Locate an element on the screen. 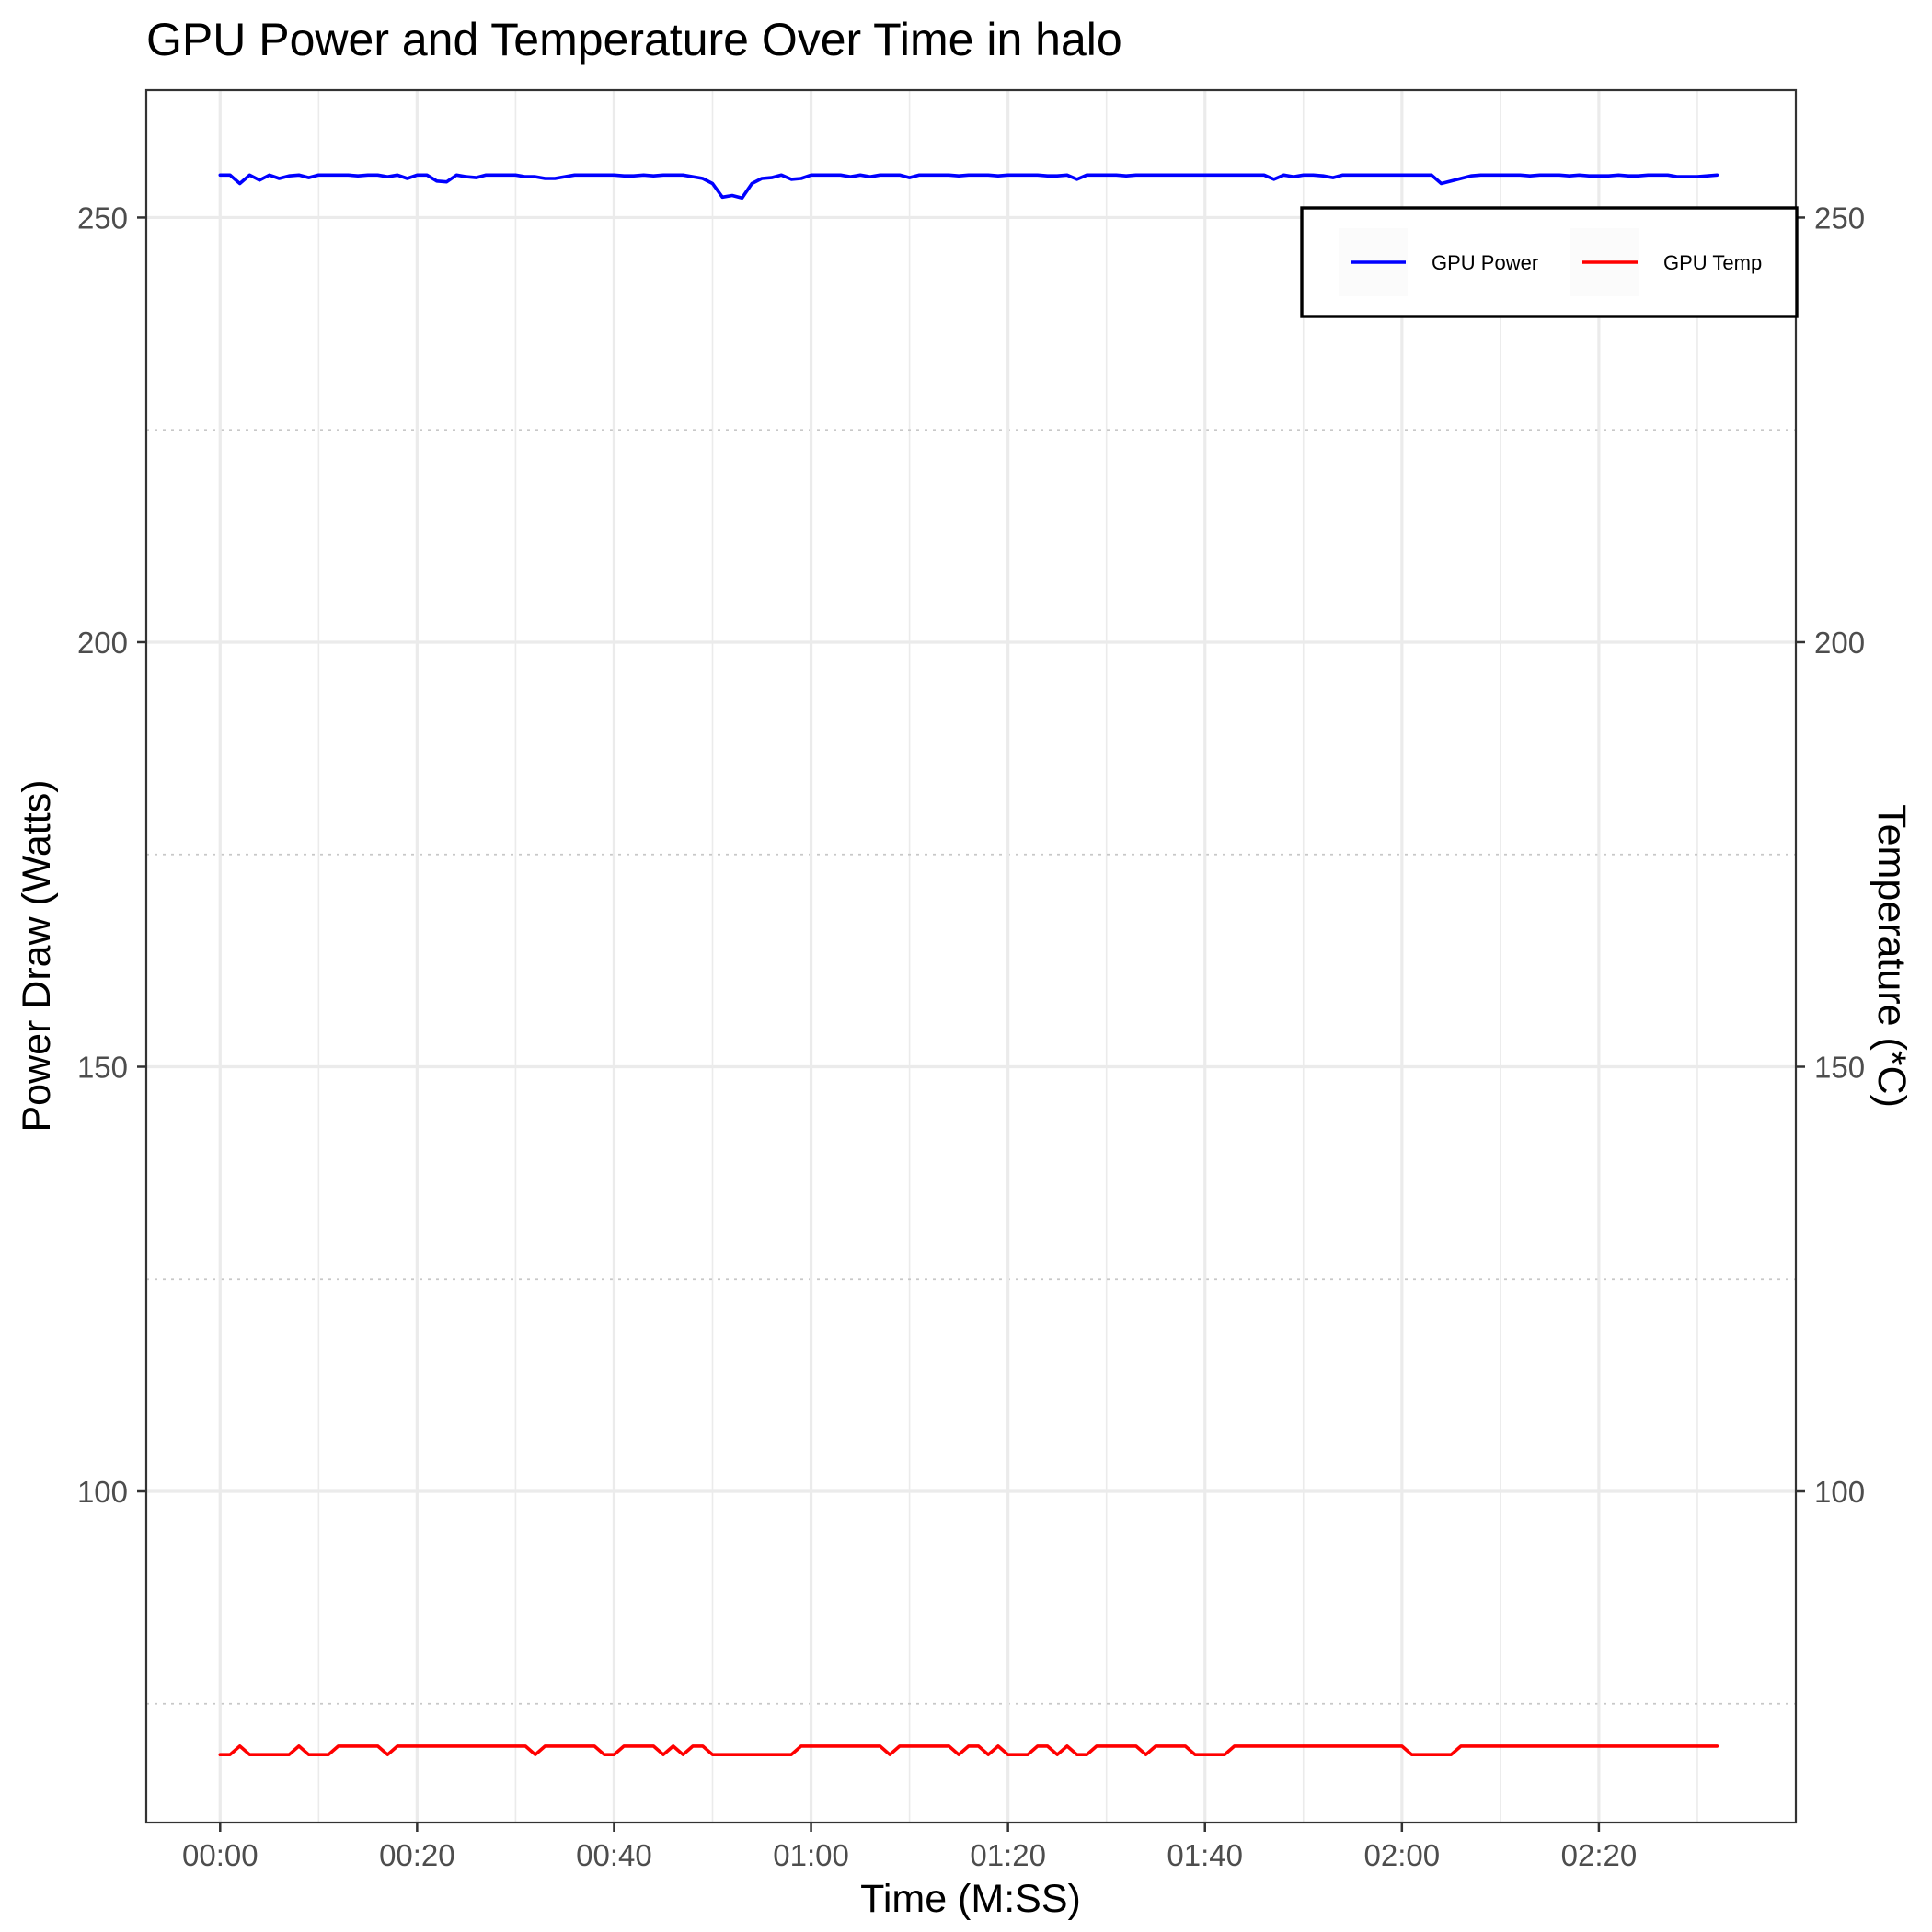 The width and height of the screenshot is (1932, 1932). x-tick-label-7: 02:20 is located at coordinates (1599, 1855).